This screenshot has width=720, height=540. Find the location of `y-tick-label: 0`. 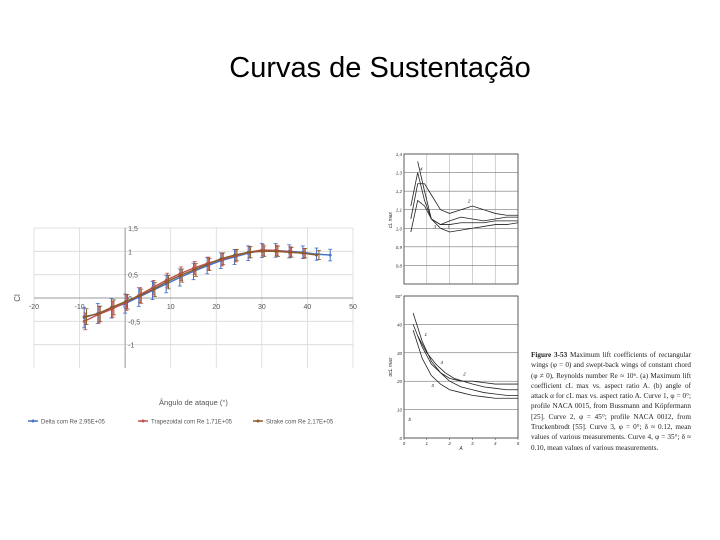

y-tick-label: 0 is located at coordinates (400, 438).